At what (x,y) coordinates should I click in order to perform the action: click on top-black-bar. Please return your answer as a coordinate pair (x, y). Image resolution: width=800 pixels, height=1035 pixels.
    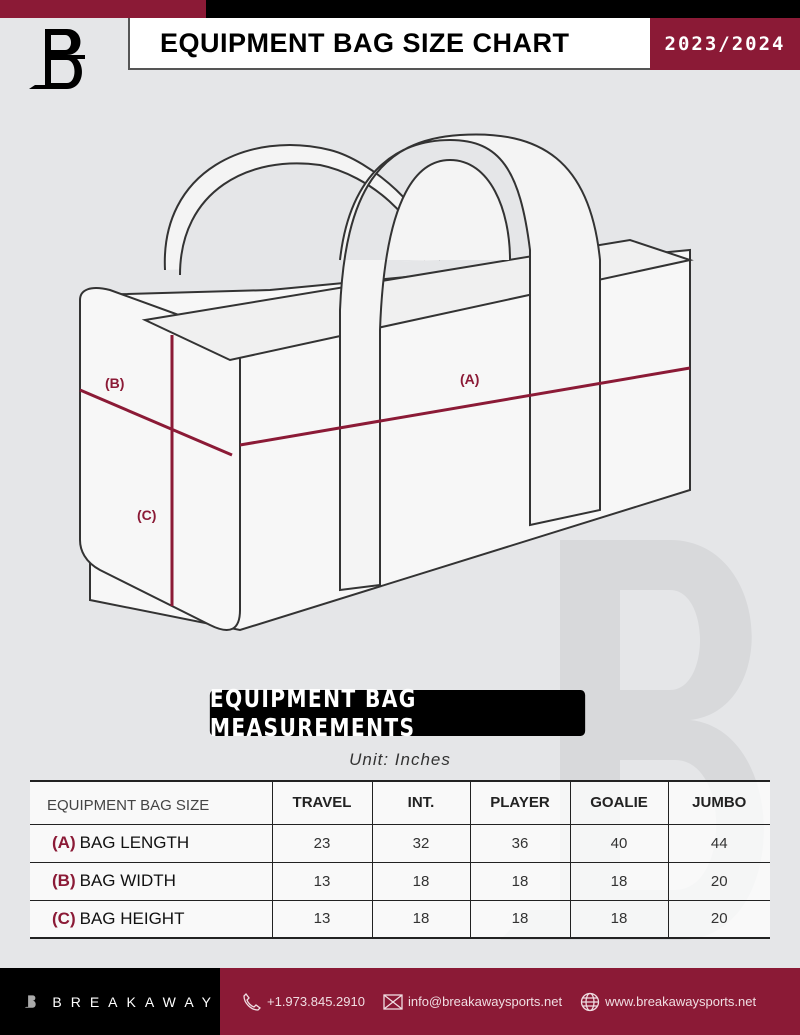
    Looking at the image, I should click on (503, 9).